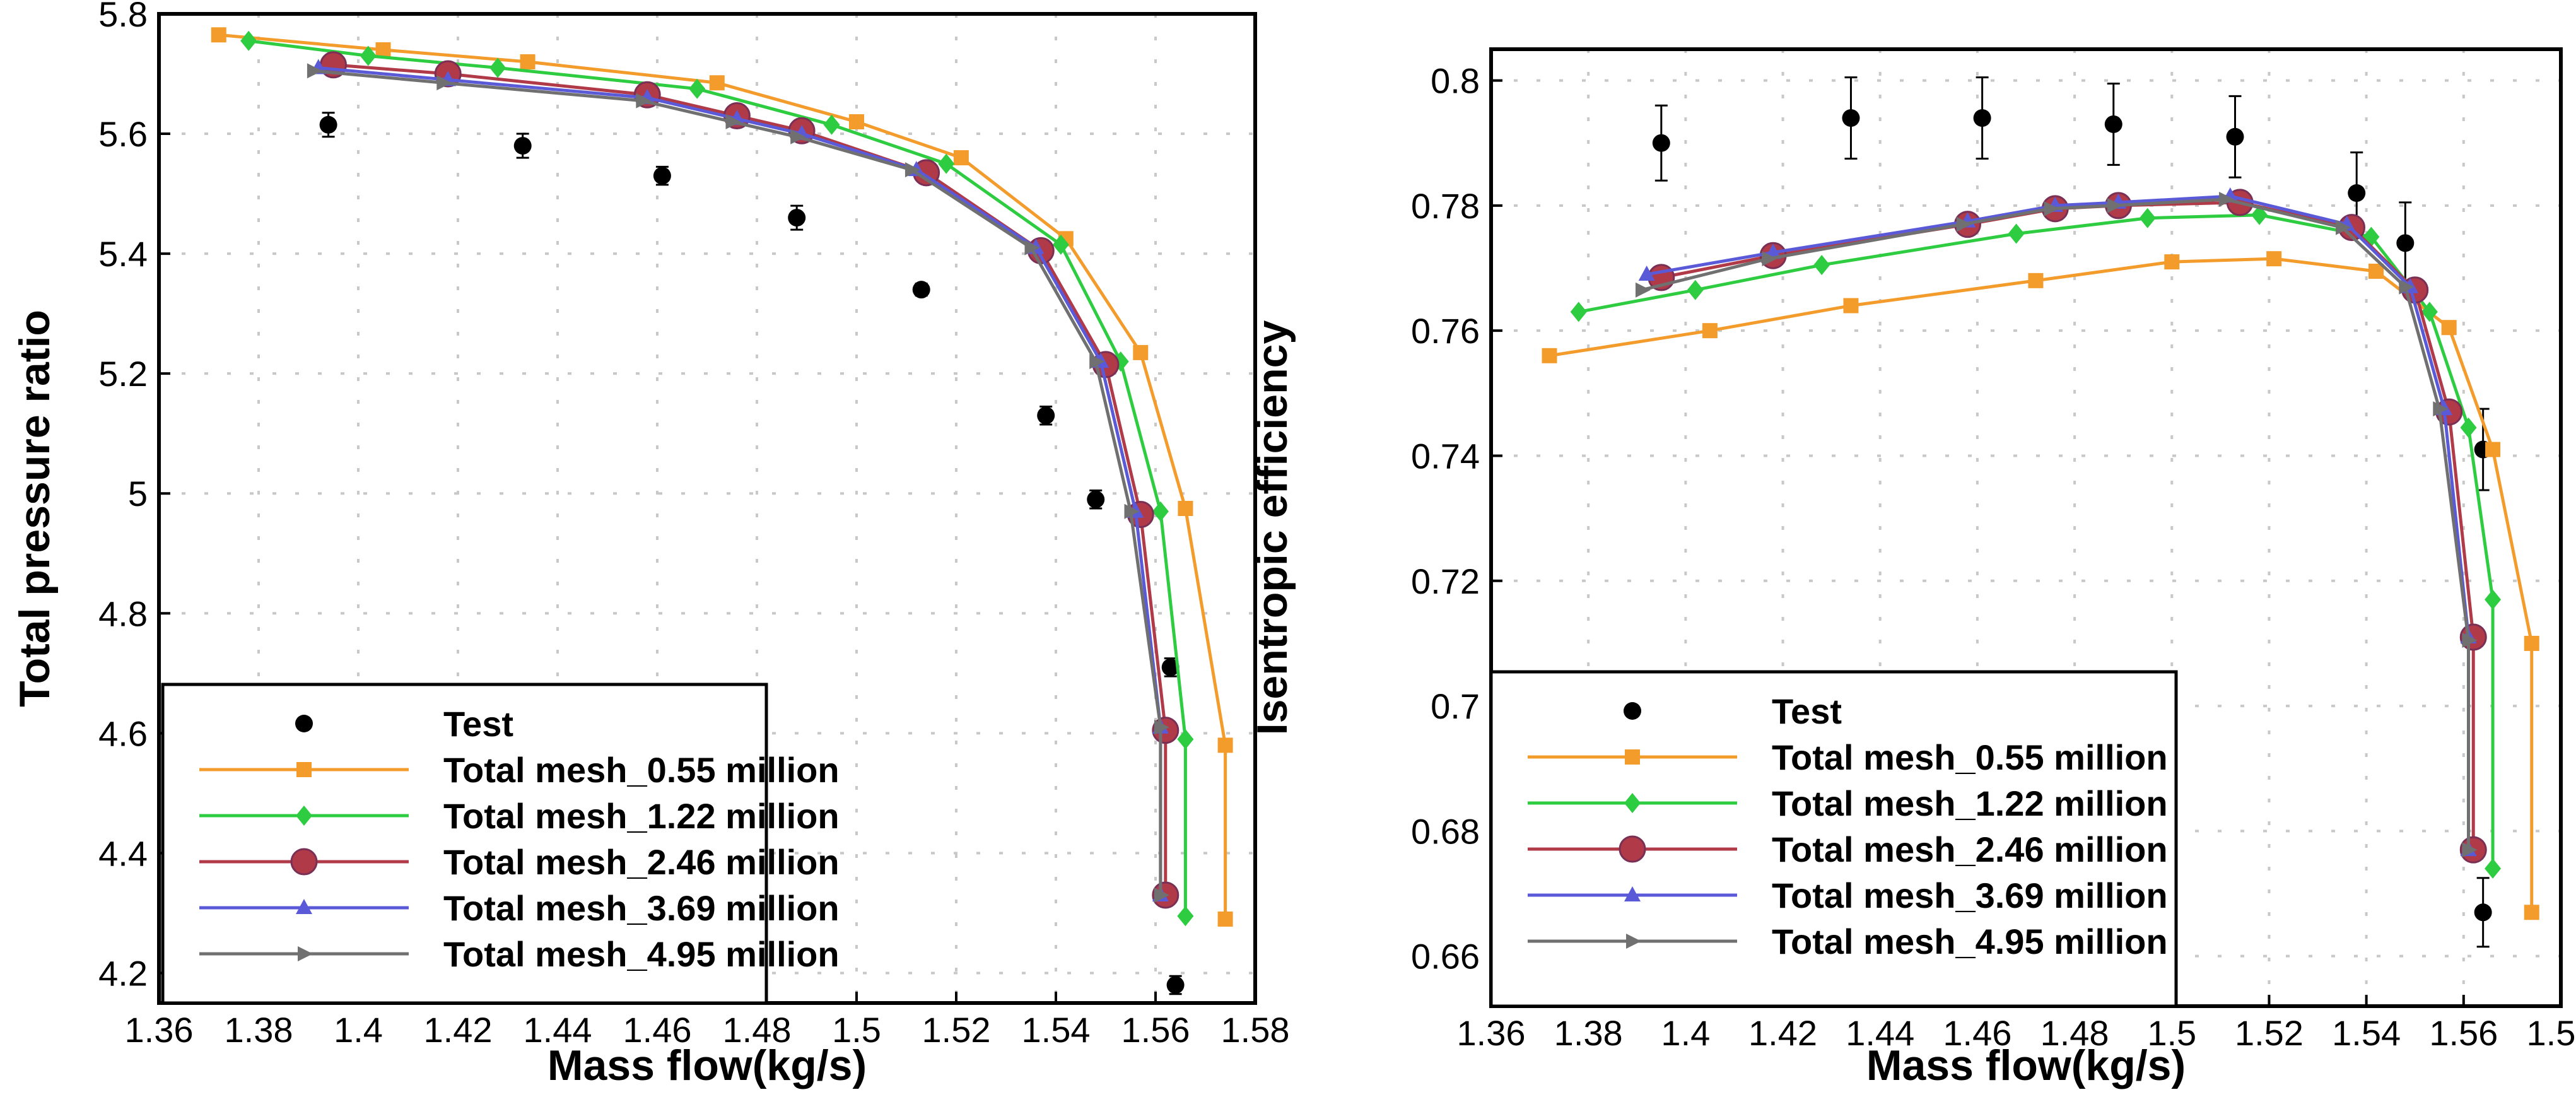 Image resolution: width=2576 pixels, height=1097 pixels. What do you see at coordinates (123, 613) in the screenshot?
I see `y-tick-label: 4.8` at bounding box center [123, 613].